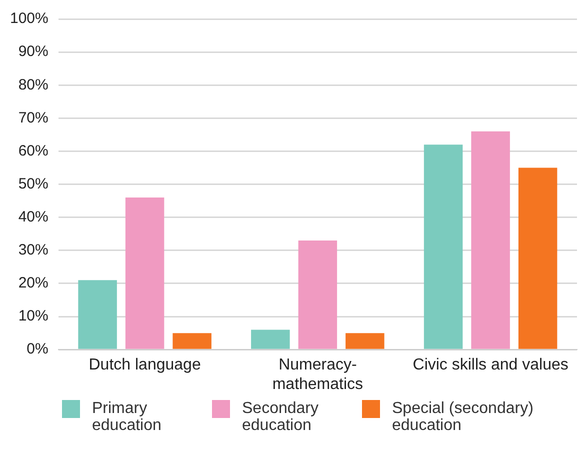 The width and height of the screenshot is (581, 455). I want to click on y-tick-label: 20%, so click(33, 283).